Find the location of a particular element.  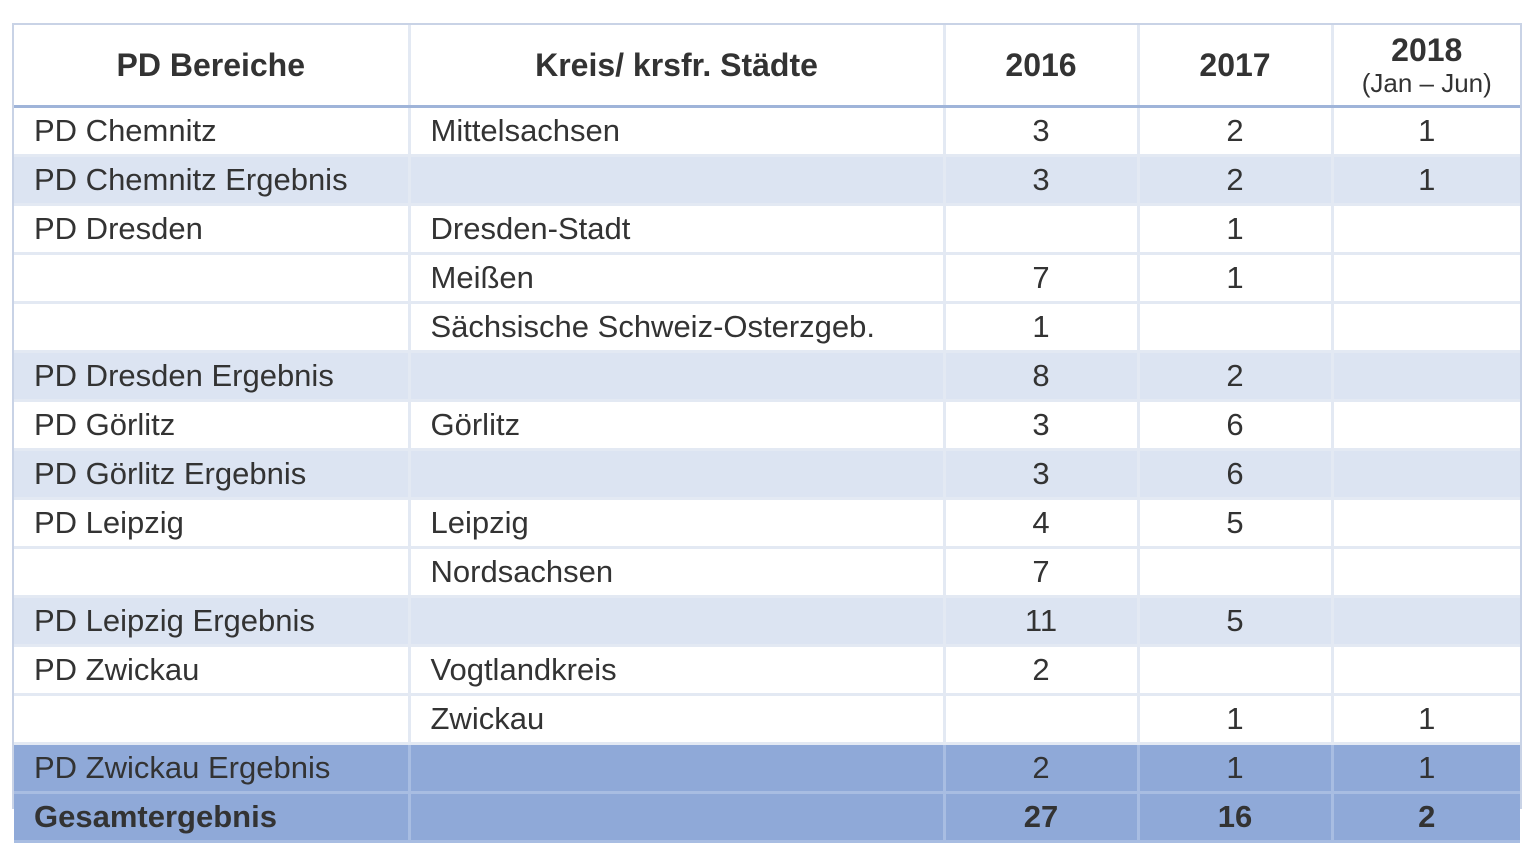

cell-2016: 4 is located at coordinates (1042, 523).